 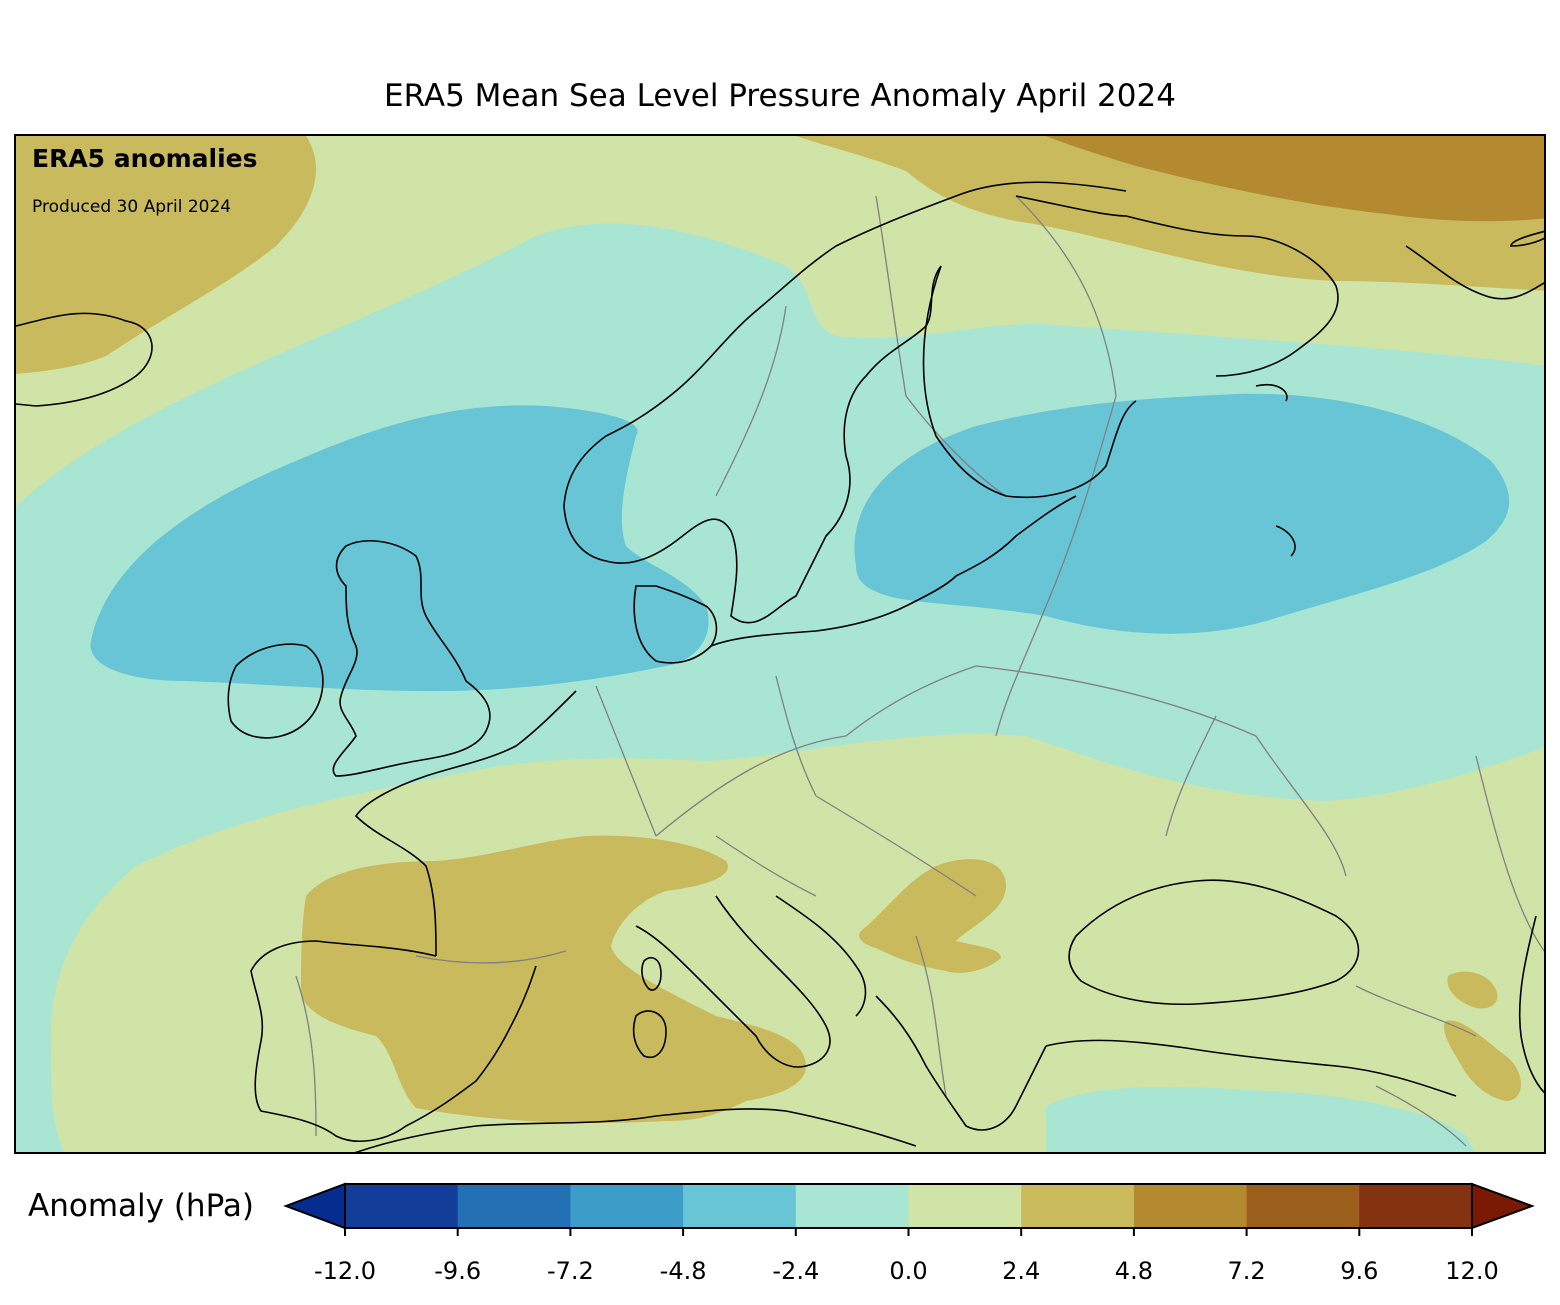 What do you see at coordinates (465, 823) in the screenshot?
I see `france-coast` at bounding box center [465, 823].